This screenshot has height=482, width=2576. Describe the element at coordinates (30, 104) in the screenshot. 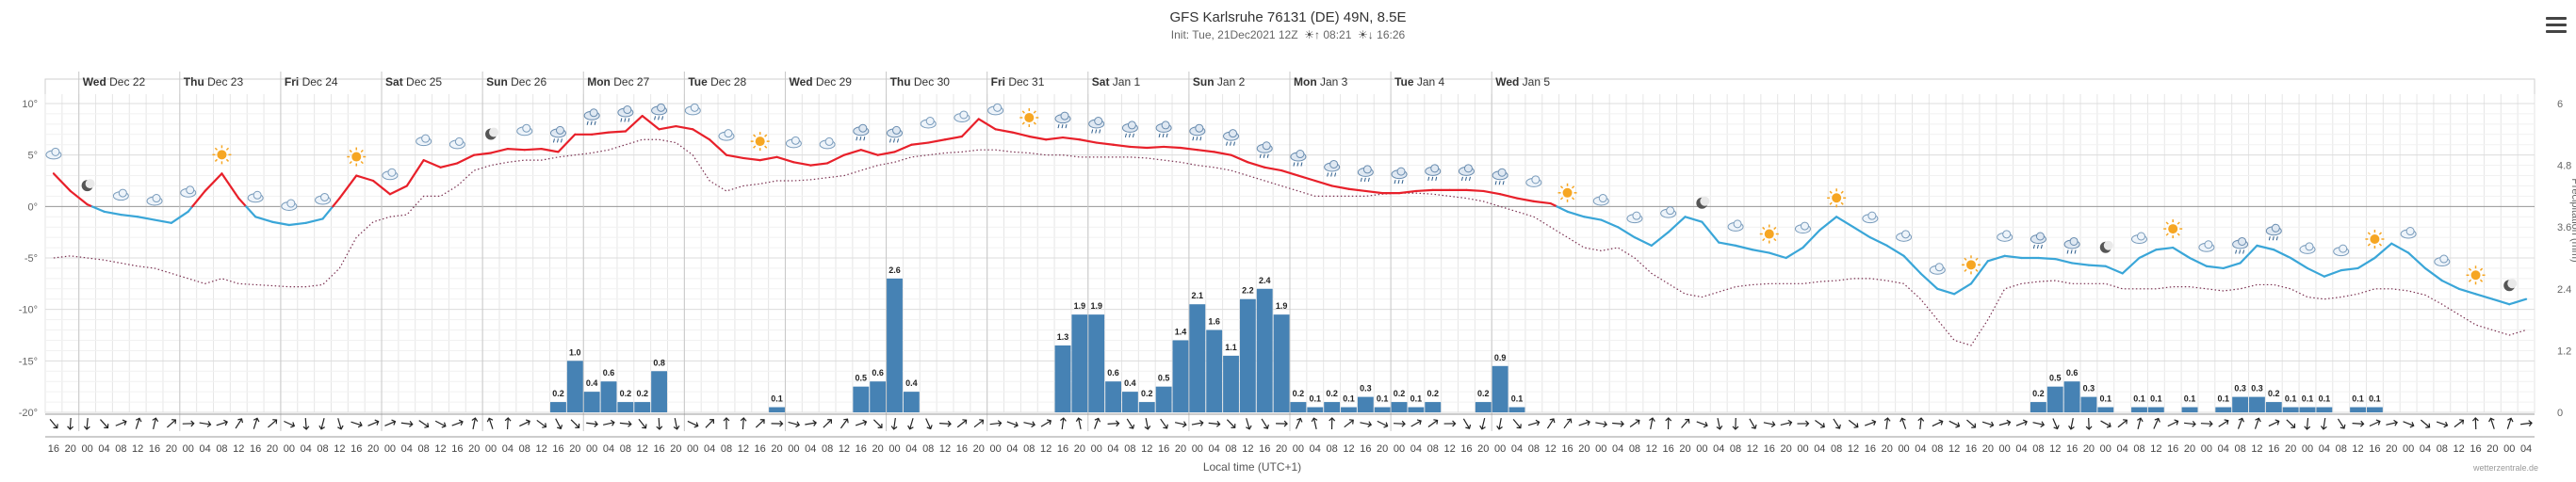

I see `y-left-tick-label: 10°` at that location.